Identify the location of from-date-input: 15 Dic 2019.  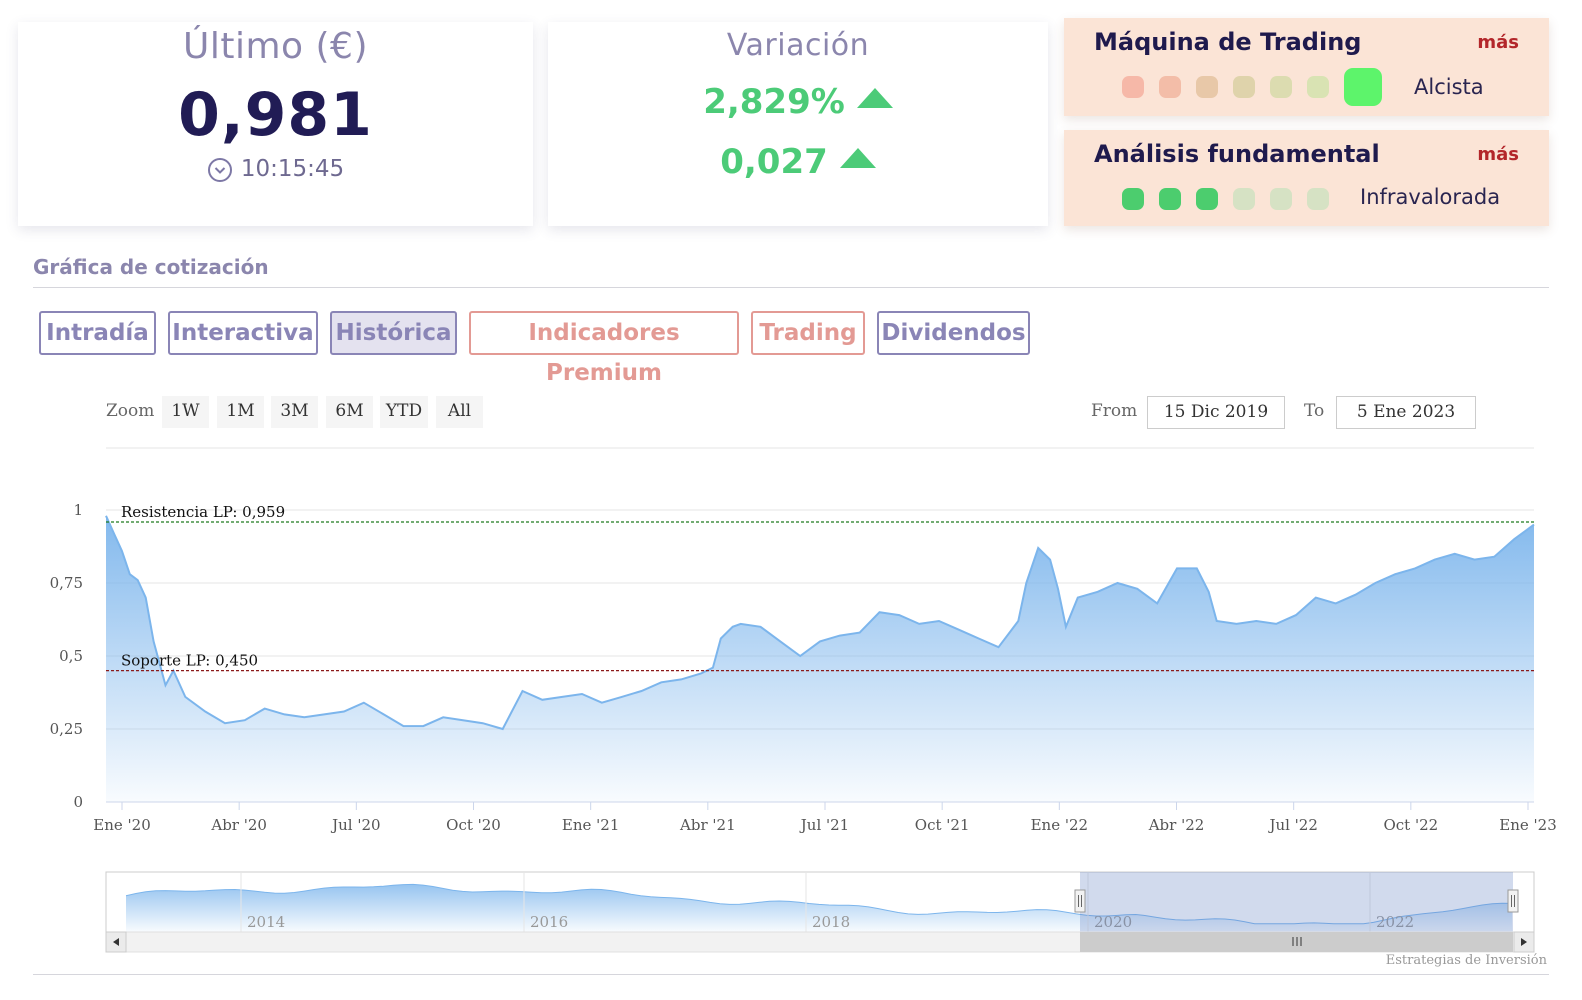
(1216, 412).